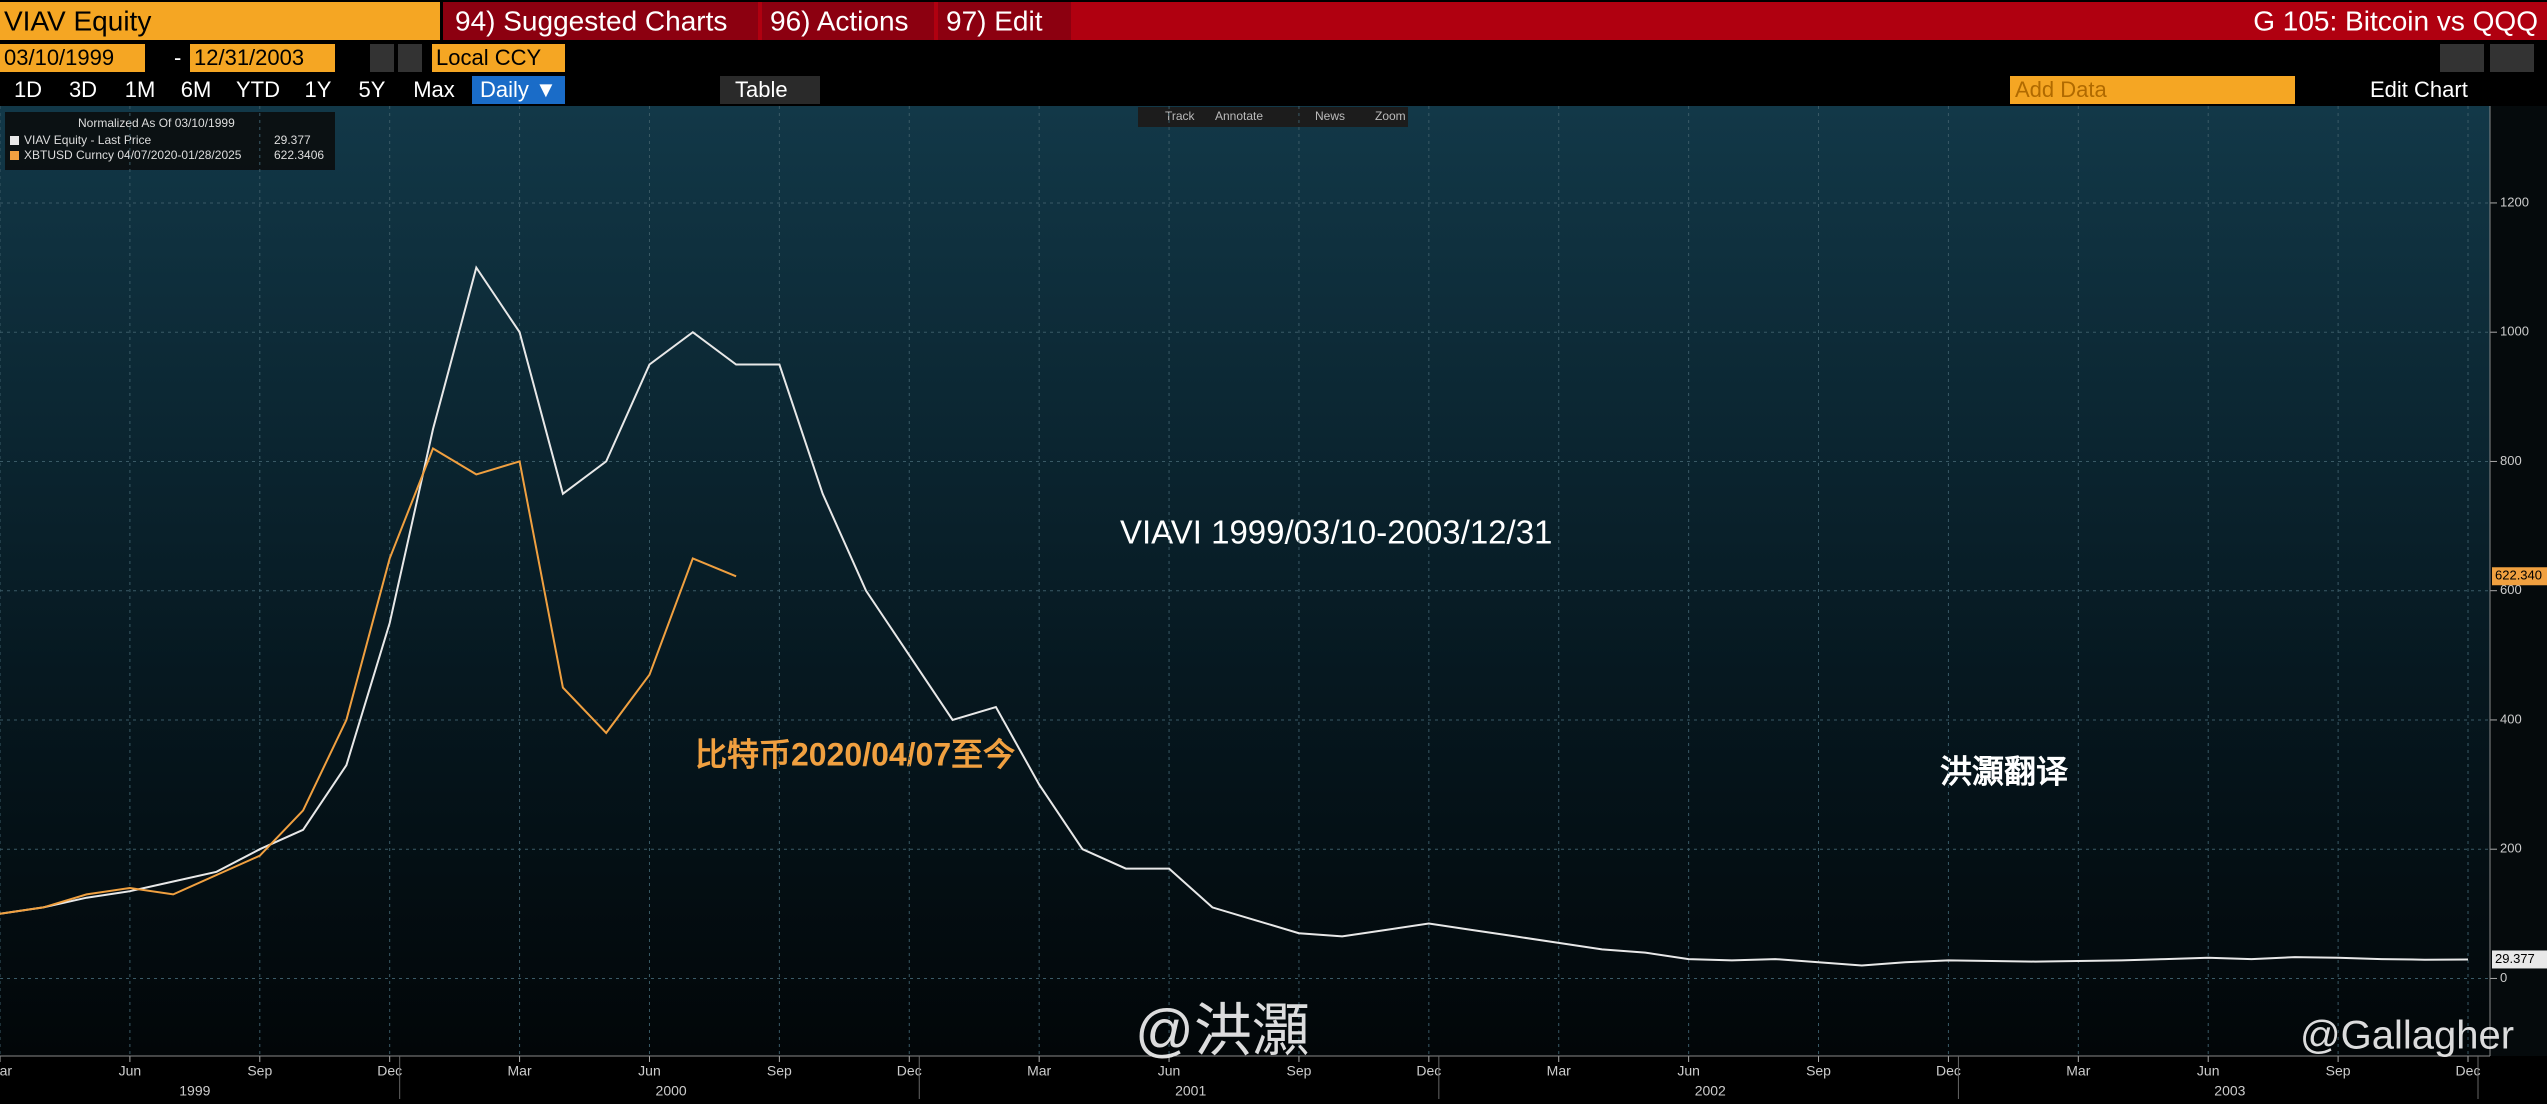 This screenshot has height=1104, width=2547. I want to click on table-button: Table, so click(761, 89).